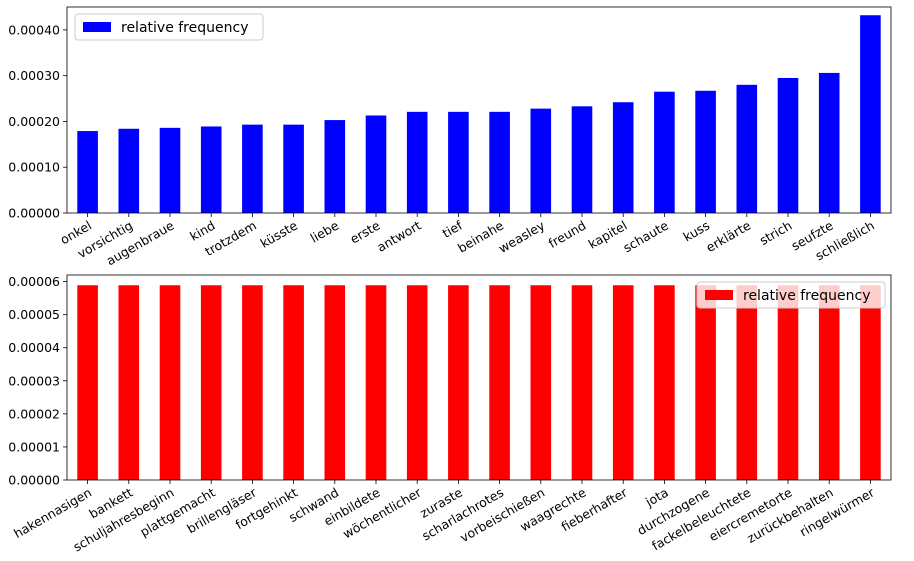 The width and height of the screenshot is (914, 561). I want to click on bottom-legend-box, so click(791, 295).